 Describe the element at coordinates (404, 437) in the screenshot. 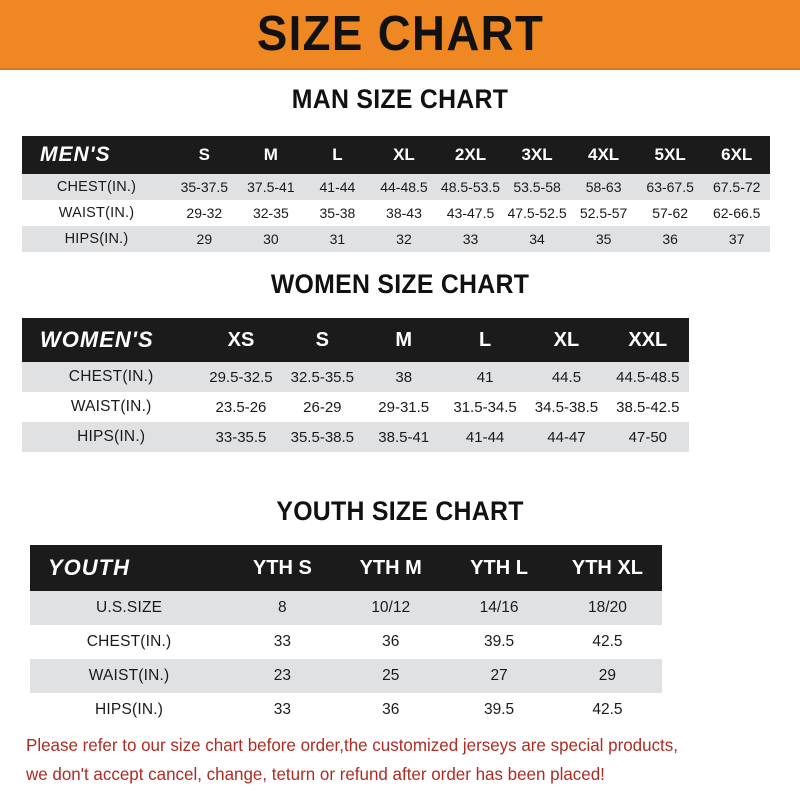

I see `women-cell: 38.5-41` at that location.